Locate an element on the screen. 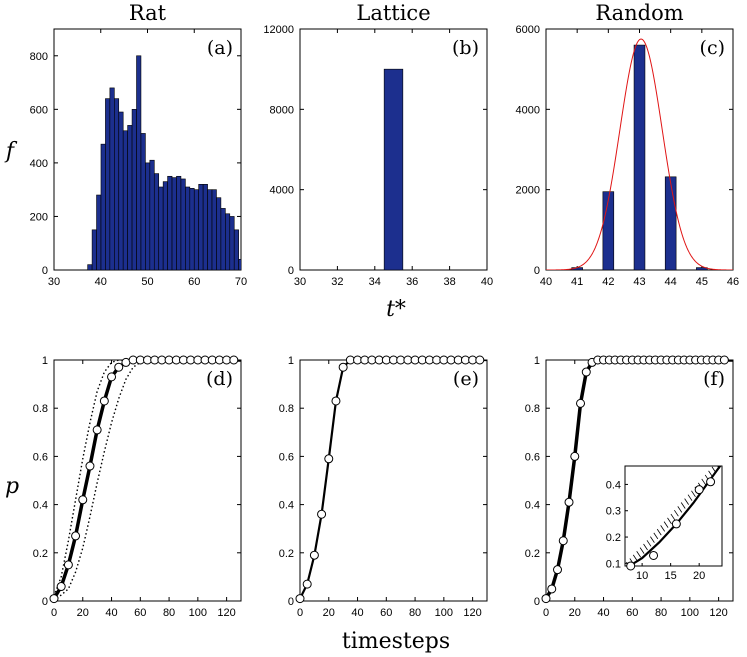  y-tick-label: 400 is located at coordinates (39, 164).